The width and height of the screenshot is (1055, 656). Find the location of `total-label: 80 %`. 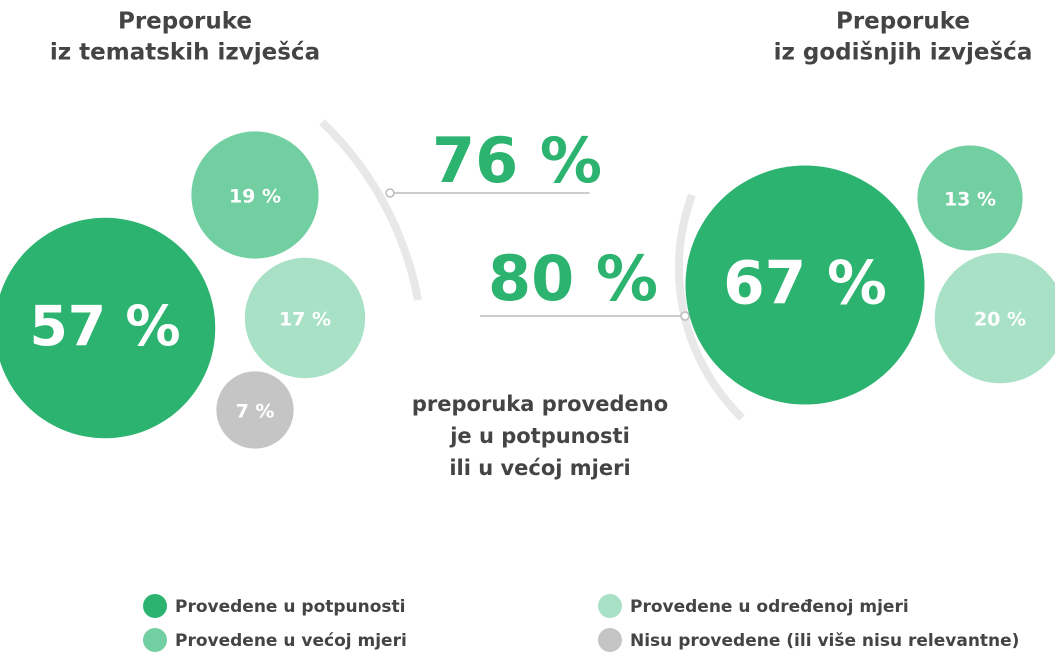

total-label: 80 % is located at coordinates (573, 278).